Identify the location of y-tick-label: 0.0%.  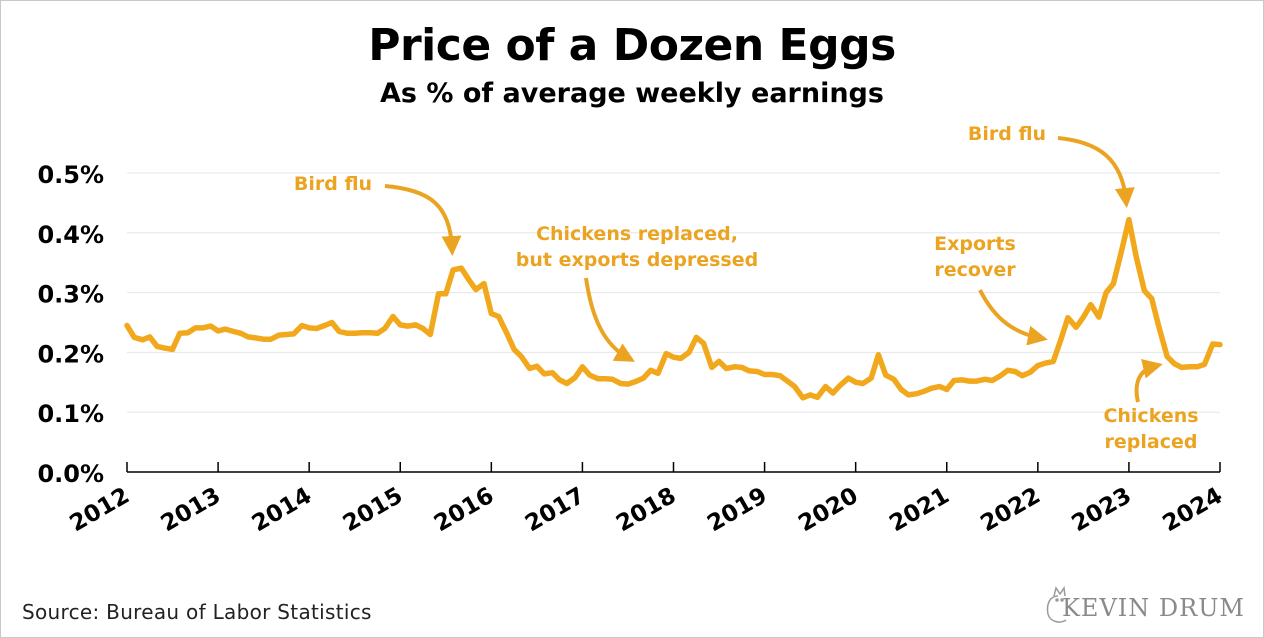
(70, 474).